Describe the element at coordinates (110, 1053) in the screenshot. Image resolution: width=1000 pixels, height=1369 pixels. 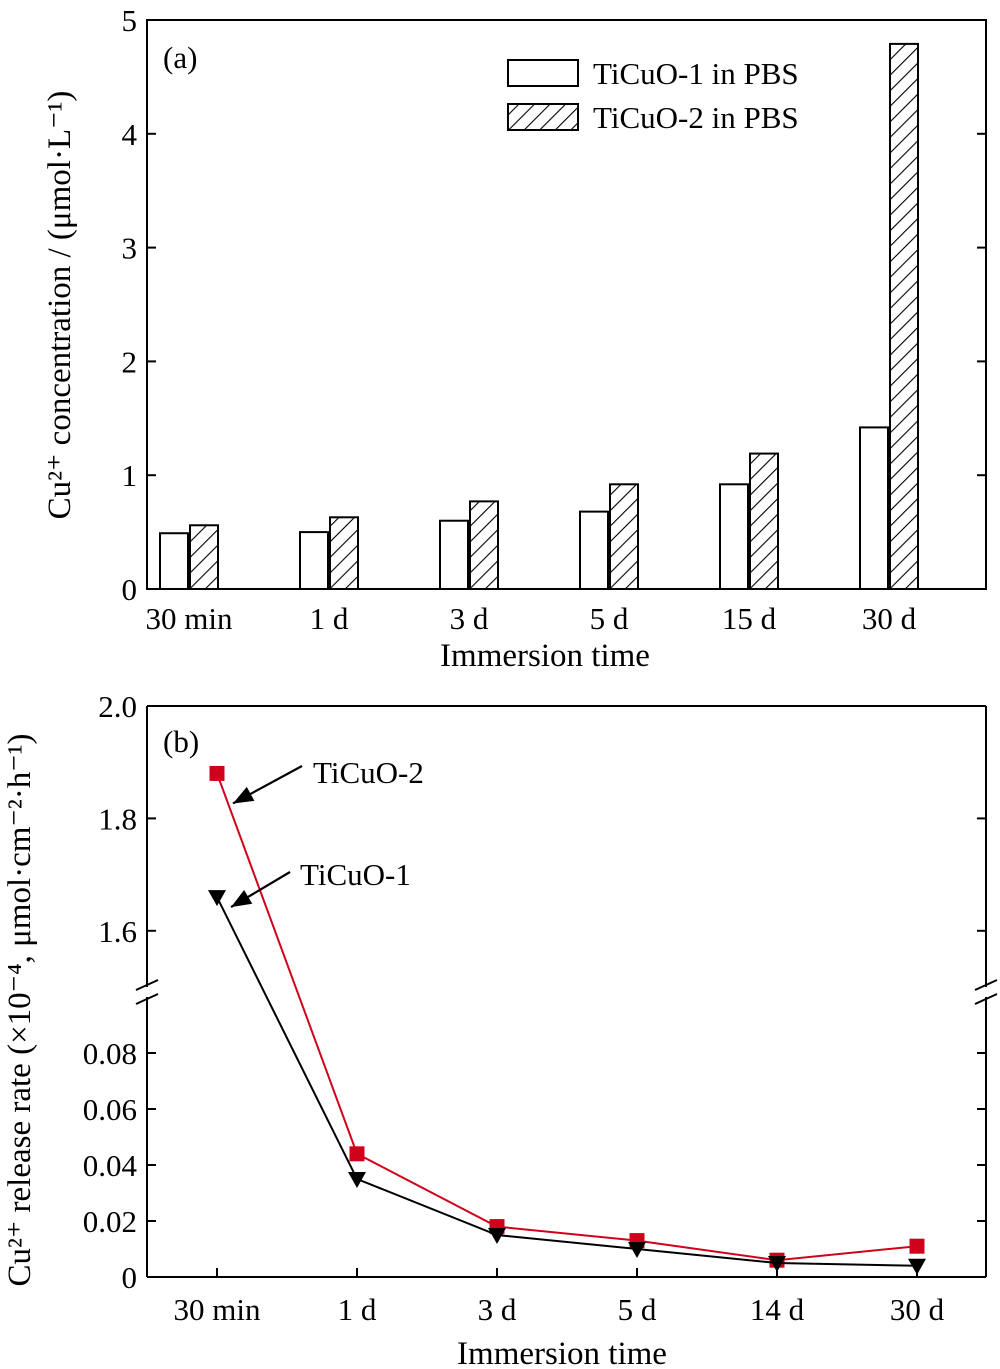
I see `panel-b-y-tick-label: 0.08` at that location.